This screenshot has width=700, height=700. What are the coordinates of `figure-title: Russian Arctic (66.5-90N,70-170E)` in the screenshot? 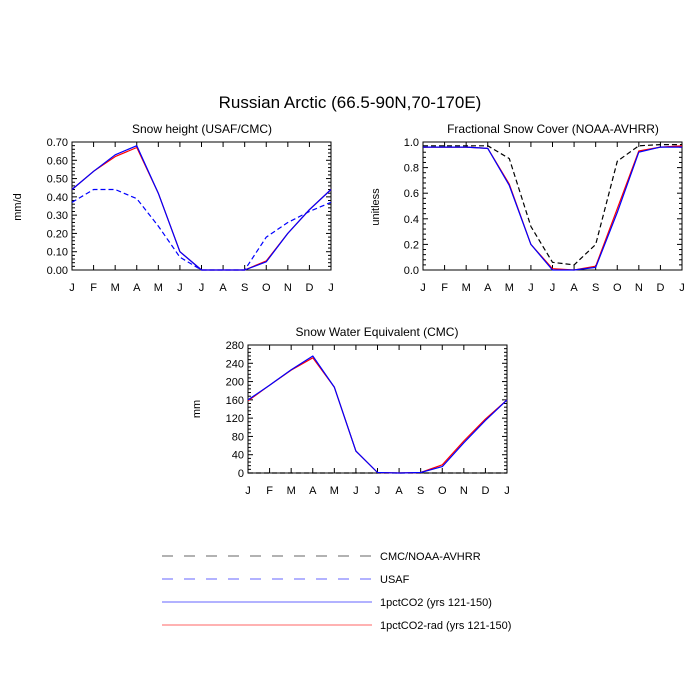 It's located at (350, 102).